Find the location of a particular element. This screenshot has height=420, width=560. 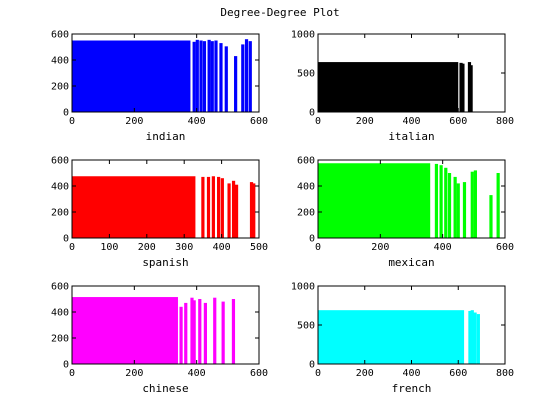

x-axis-label: spanish is located at coordinates (165, 262).